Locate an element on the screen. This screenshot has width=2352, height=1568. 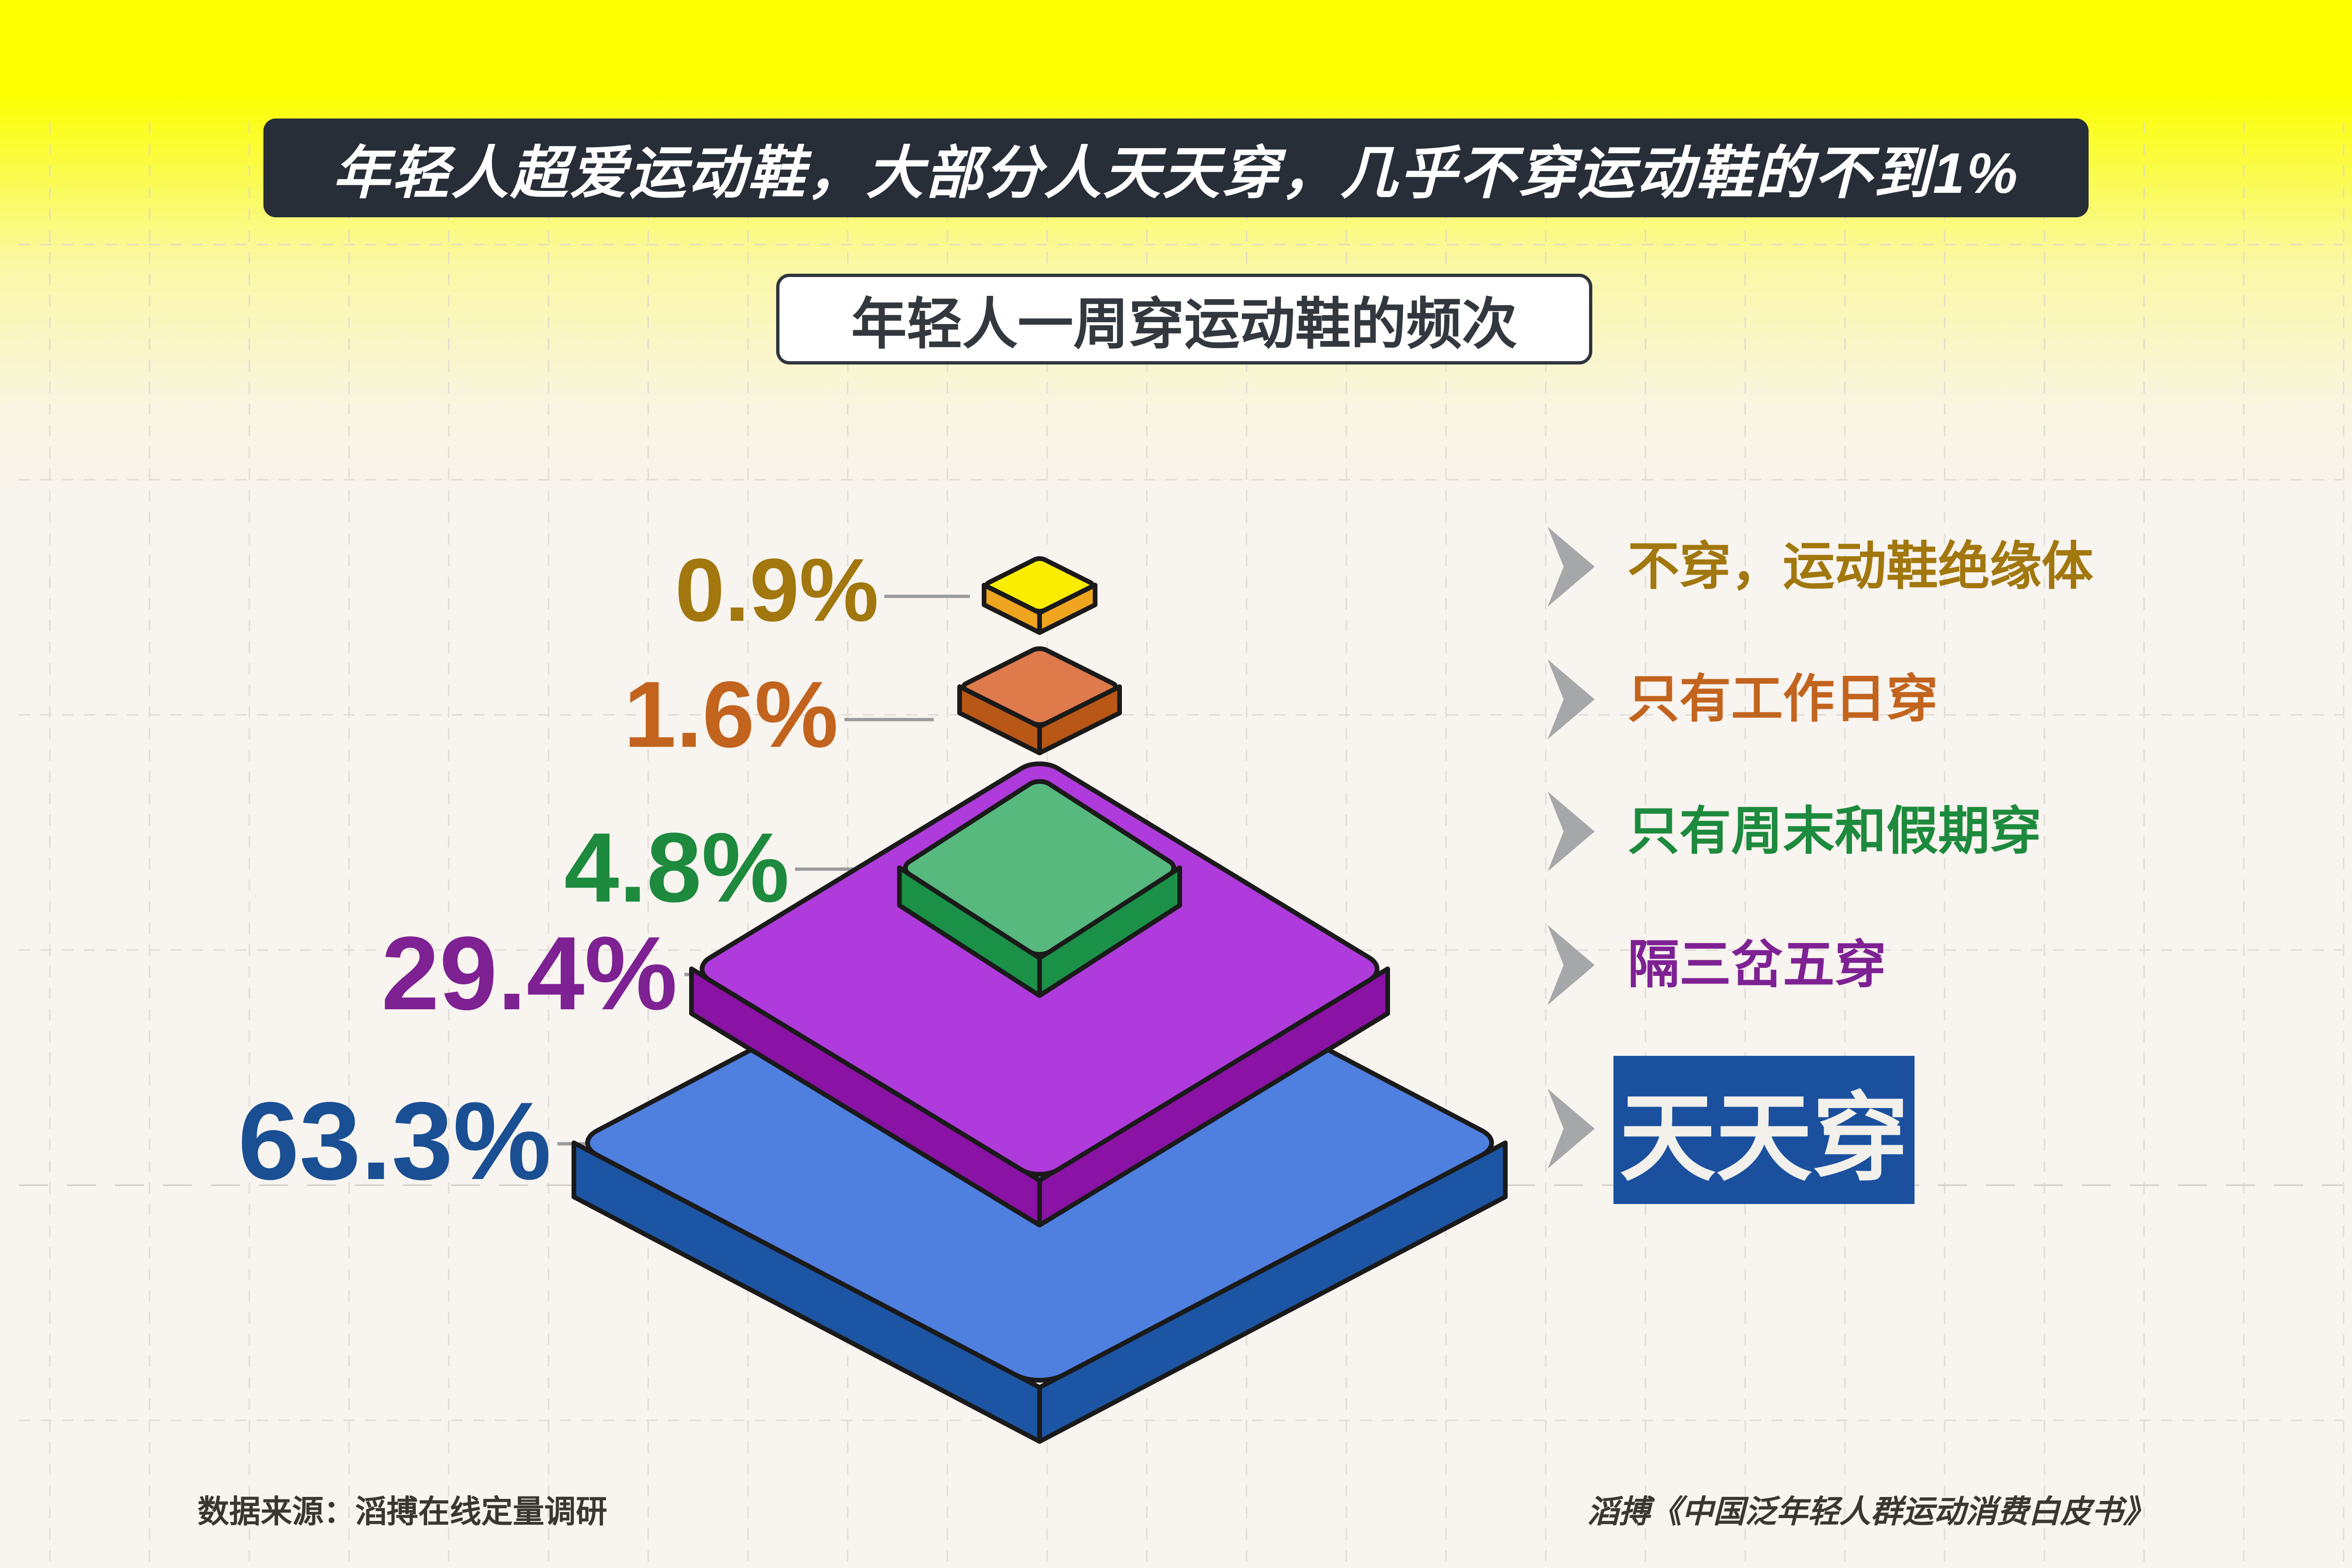
legend-item-weekends: 只有周末和假期穿 is located at coordinates (1795, 831).